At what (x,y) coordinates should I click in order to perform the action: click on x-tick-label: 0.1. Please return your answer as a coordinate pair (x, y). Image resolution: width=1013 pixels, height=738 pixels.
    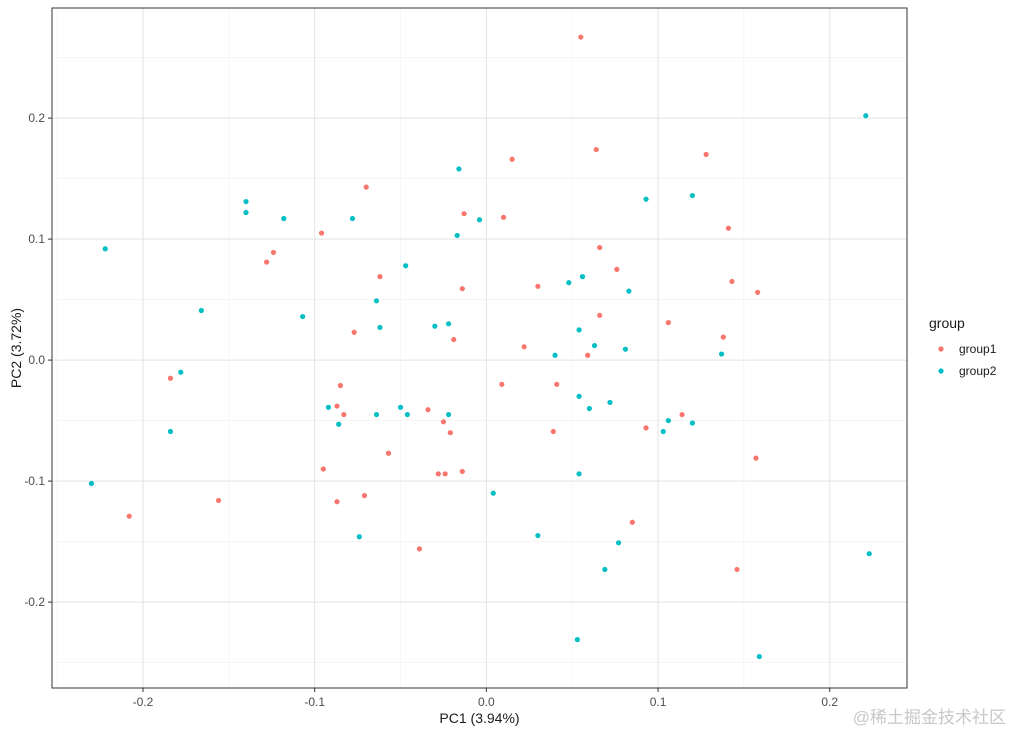
    Looking at the image, I should click on (658, 702).